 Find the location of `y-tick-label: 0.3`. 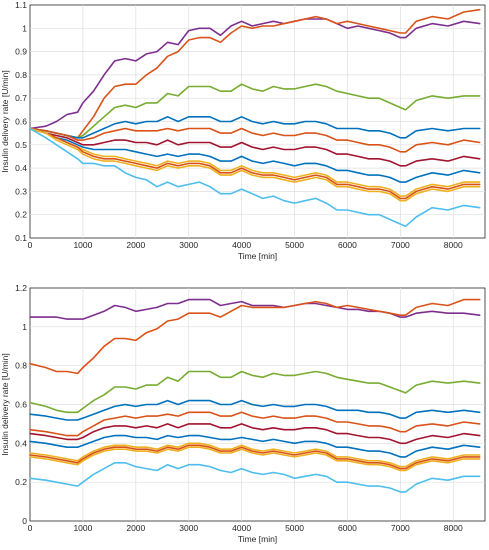

y-tick-label: 0.3 is located at coordinates (21, 191).